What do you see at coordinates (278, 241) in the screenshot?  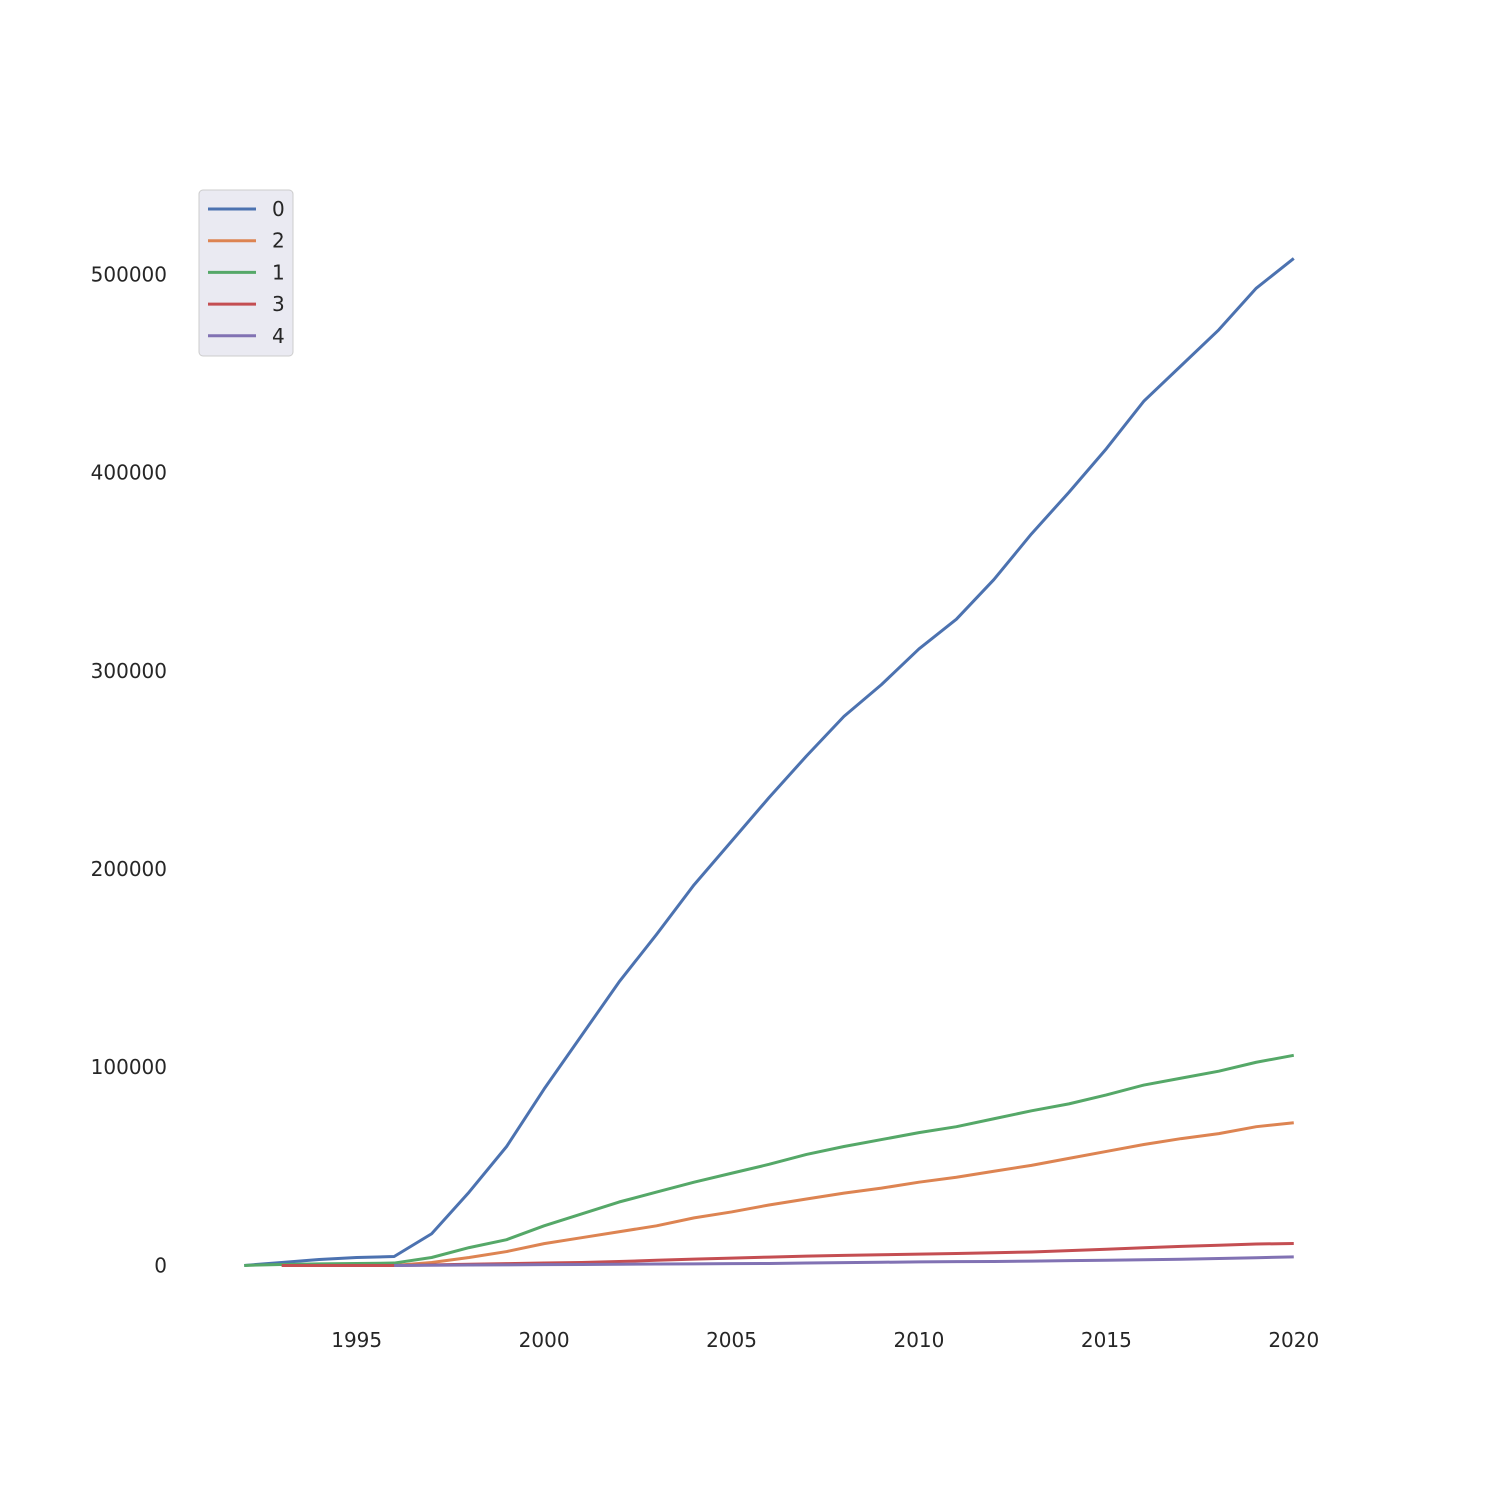 I see `legend-label-2: 2` at bounding box center [278, 241].